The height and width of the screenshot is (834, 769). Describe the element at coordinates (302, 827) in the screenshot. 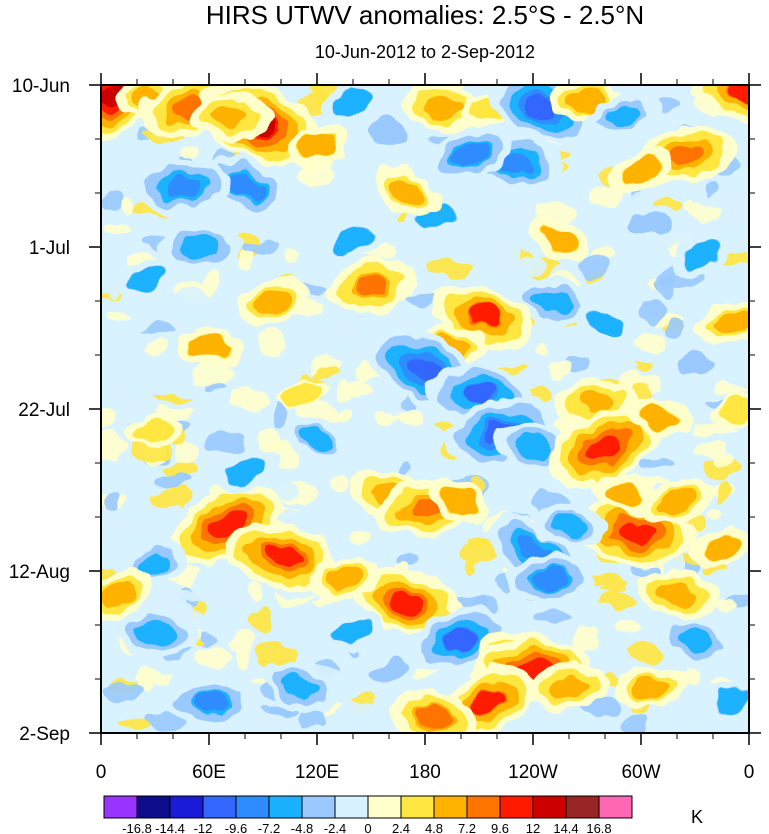

I see `colorbar-label: -4.8` at that location.